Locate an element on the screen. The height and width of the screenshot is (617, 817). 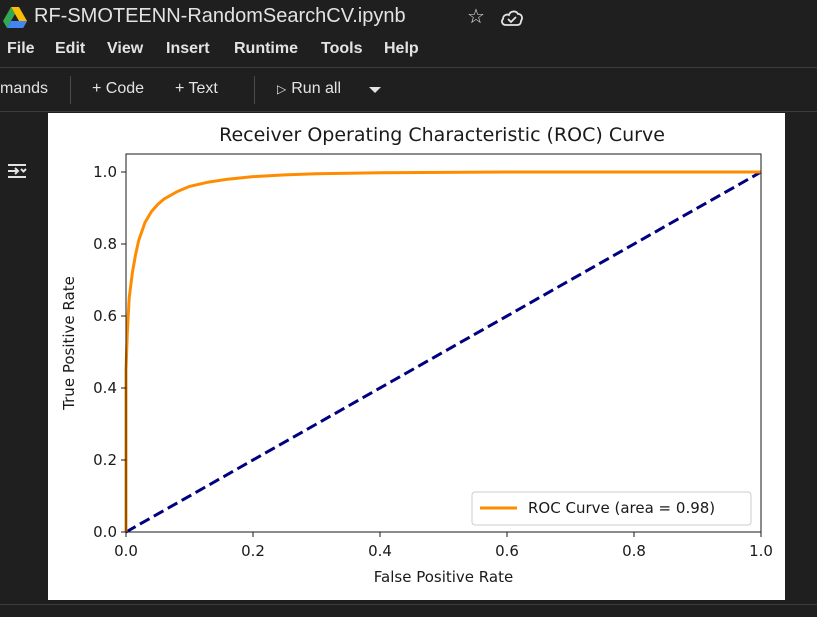
menu-view: View is located at coordinates (125, 48).